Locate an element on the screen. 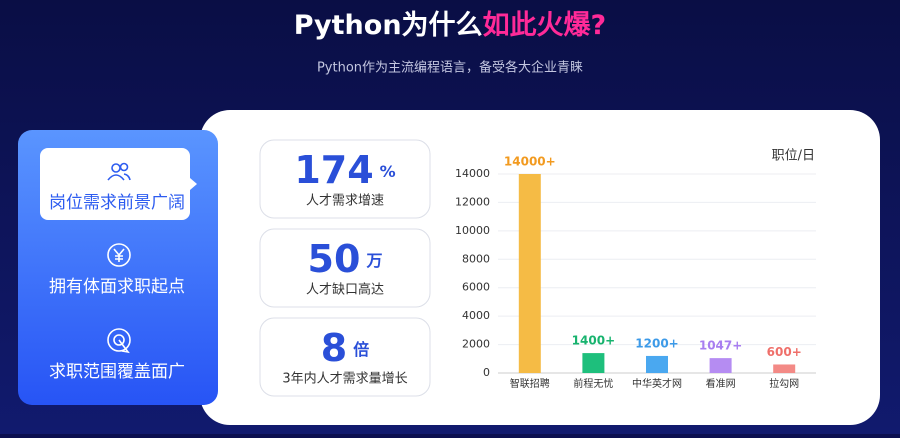 This screenshot has height=438, width=900. stat-number: 174 is located at coordinates (333, 170).